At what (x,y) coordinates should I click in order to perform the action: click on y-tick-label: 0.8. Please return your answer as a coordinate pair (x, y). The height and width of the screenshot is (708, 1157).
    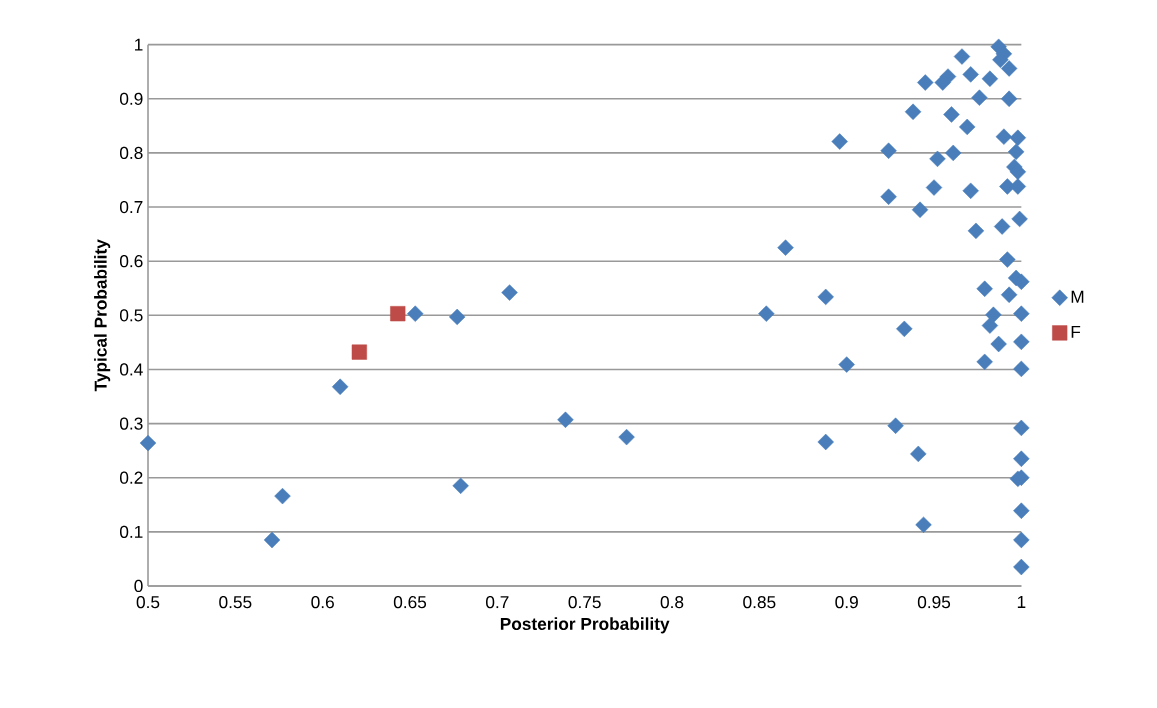
    Looking at the image, I should click on (131, 153).